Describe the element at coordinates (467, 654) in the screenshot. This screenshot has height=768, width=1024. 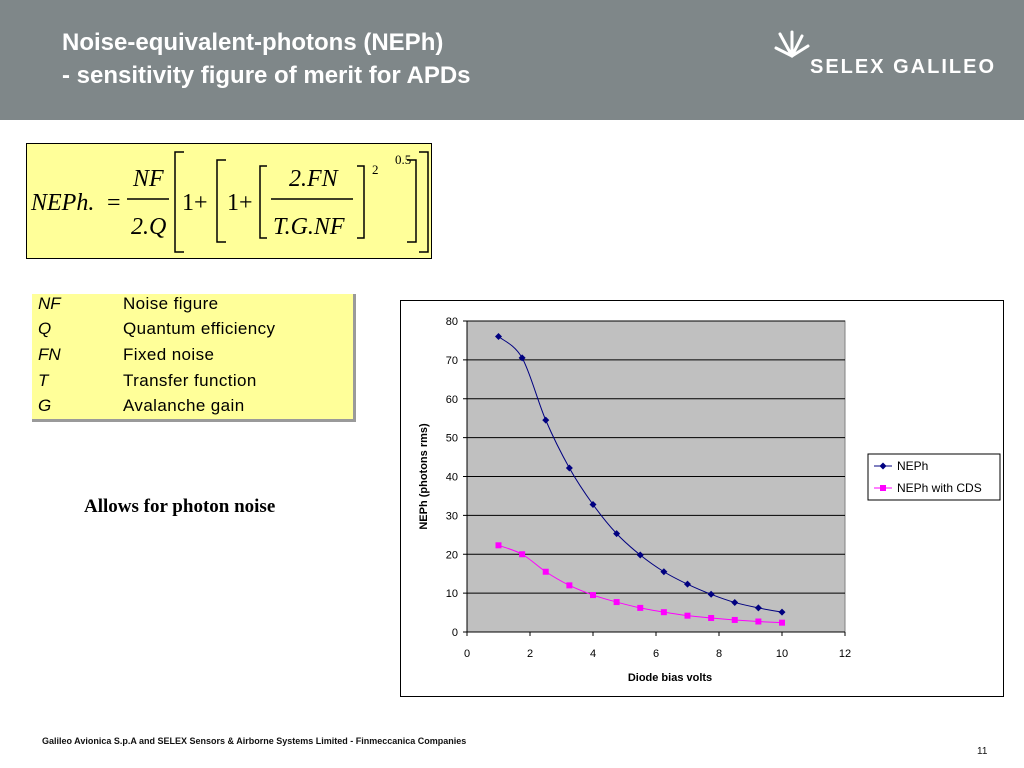
I see `x-tick-label: 0` at that location.